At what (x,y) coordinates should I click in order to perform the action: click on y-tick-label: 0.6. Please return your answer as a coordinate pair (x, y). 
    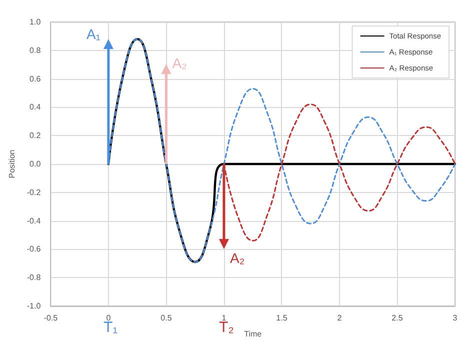
    Looking at the image, I should click on (36, 79).